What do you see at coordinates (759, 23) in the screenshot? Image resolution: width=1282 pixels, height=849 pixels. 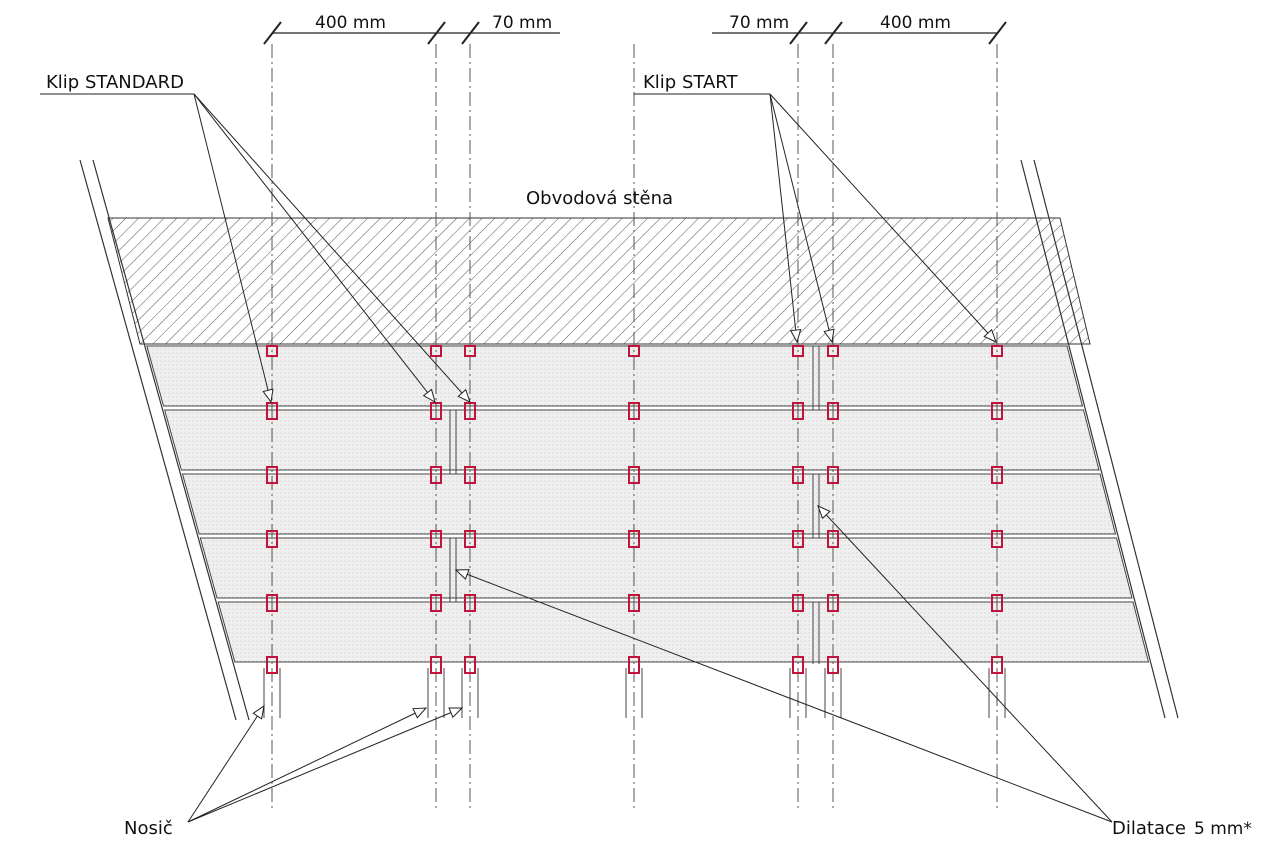 I see `dimension-right-70: 70 mm` at bounding box center [759, 23].